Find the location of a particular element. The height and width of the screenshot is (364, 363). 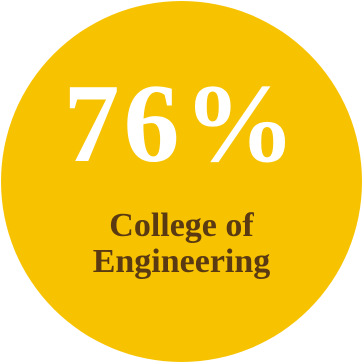

stat-label-line-1: College of is located at coordinates (181, 225).